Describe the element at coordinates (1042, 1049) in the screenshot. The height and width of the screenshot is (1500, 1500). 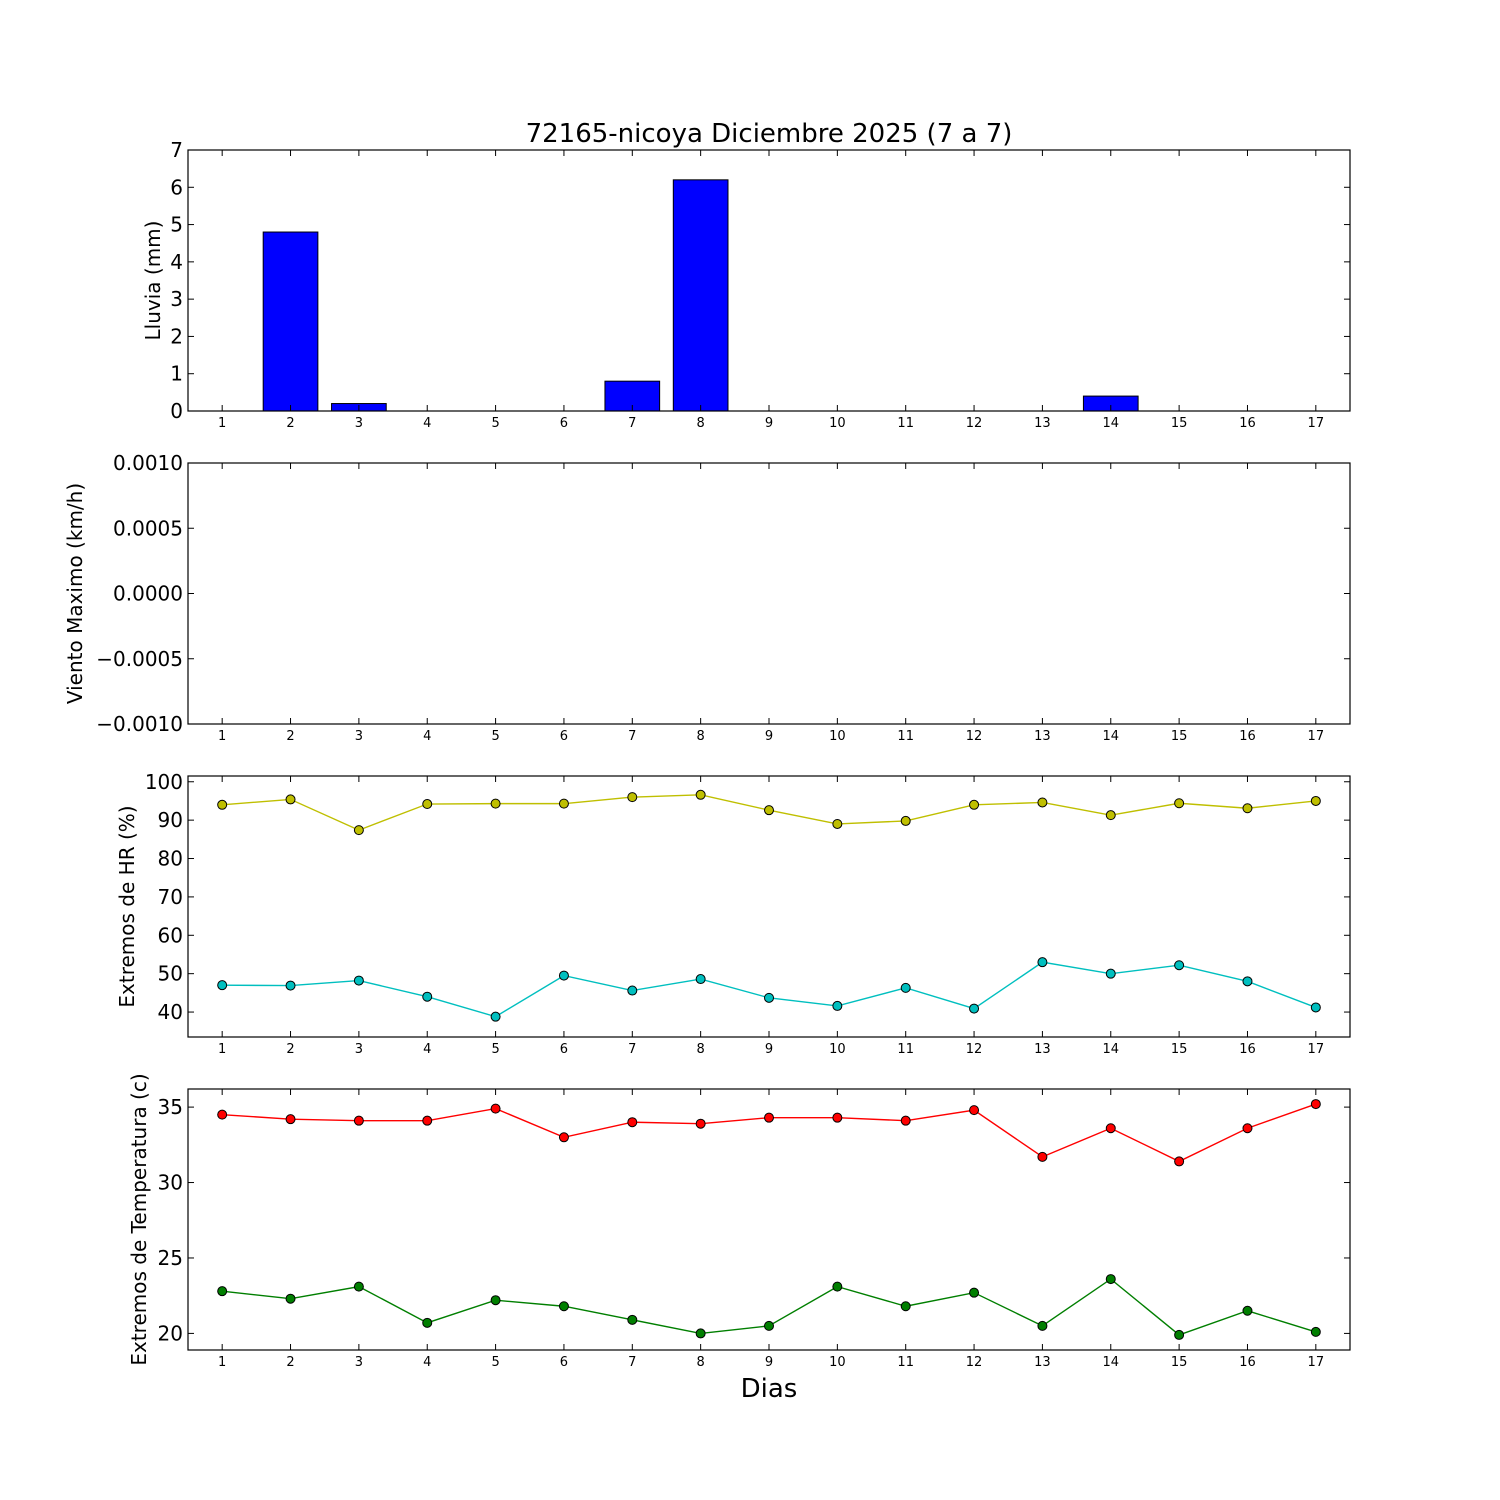
I see `x-tick-label-hr-13: 13` at that location.